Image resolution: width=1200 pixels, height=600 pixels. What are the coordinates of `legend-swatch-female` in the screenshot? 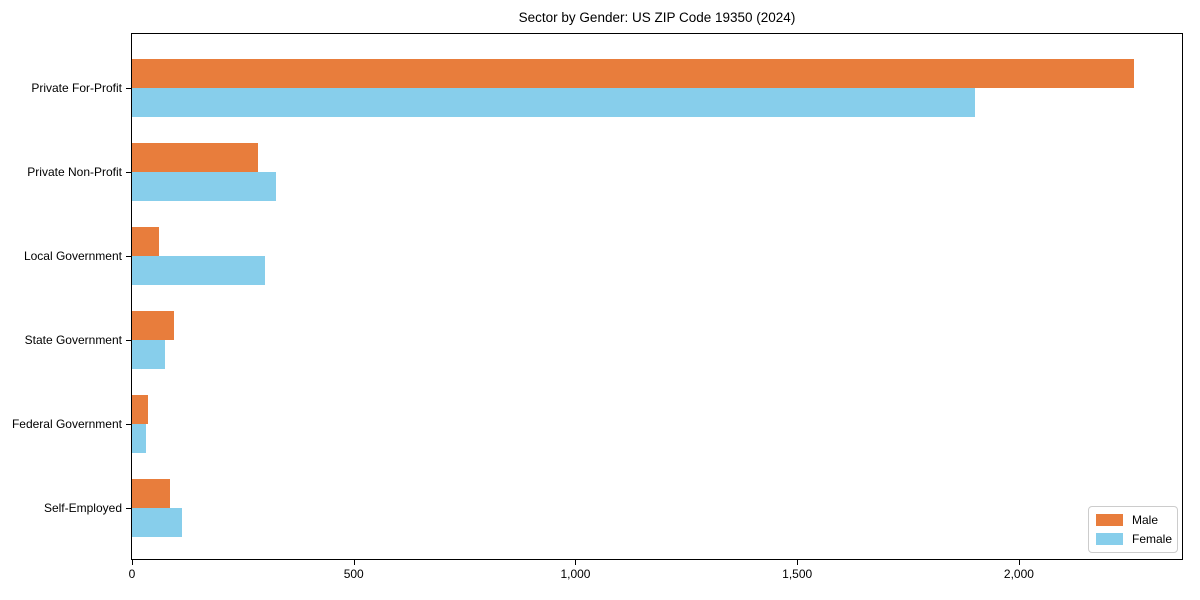 It's located at (1109, 538).